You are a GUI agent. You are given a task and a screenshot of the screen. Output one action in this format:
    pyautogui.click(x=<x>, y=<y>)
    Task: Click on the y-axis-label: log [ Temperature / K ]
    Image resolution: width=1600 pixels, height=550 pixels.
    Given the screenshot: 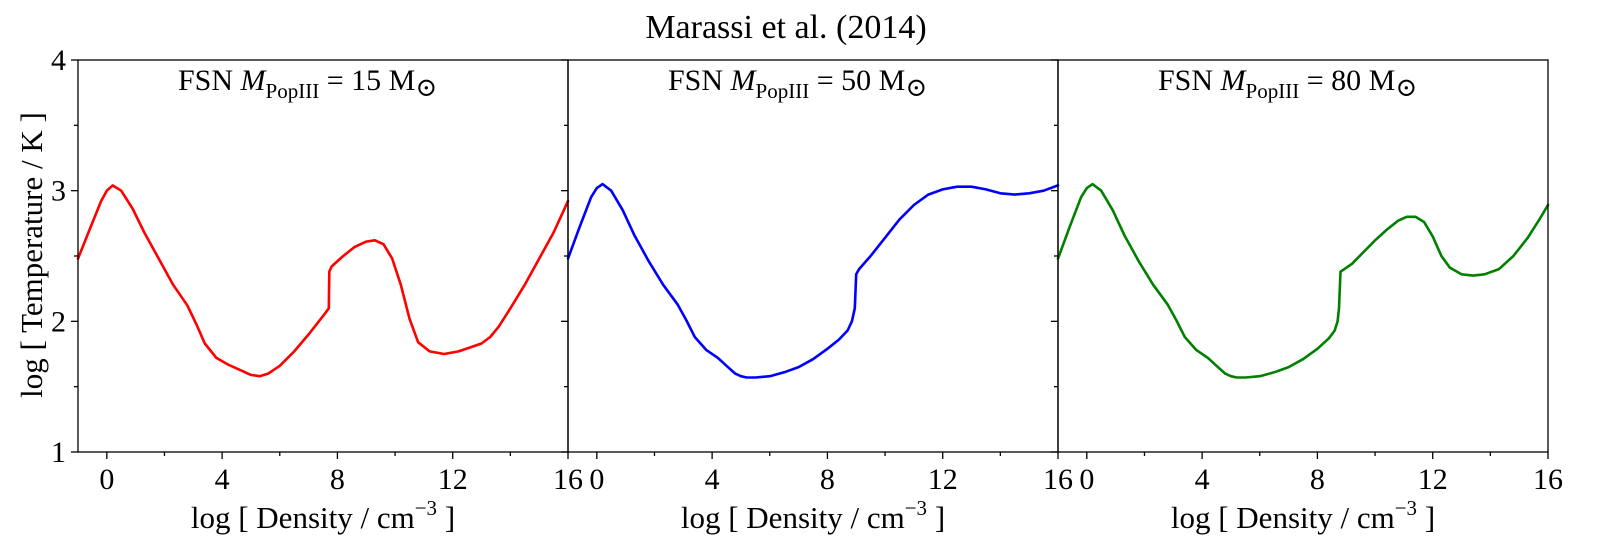 What is the action you would take?
    pyautogui.click(x=31, y=255)
    